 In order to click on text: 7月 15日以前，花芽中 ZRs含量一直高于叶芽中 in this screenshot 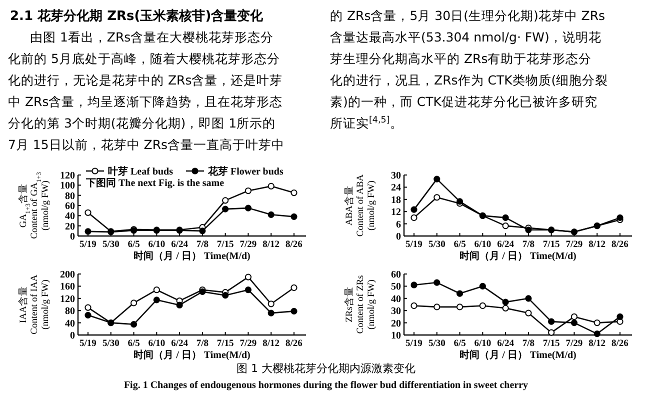, I will do `click(146, 144)`.